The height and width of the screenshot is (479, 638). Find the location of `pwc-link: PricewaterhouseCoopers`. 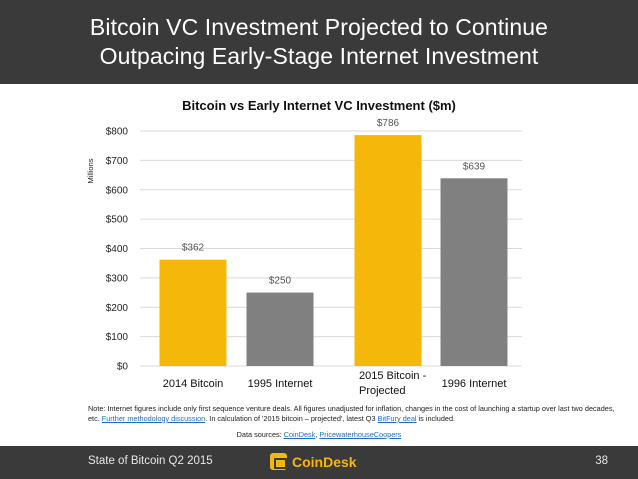

pwc-link: PricewaterhouseCoopers is located at coordinates (360, 434).